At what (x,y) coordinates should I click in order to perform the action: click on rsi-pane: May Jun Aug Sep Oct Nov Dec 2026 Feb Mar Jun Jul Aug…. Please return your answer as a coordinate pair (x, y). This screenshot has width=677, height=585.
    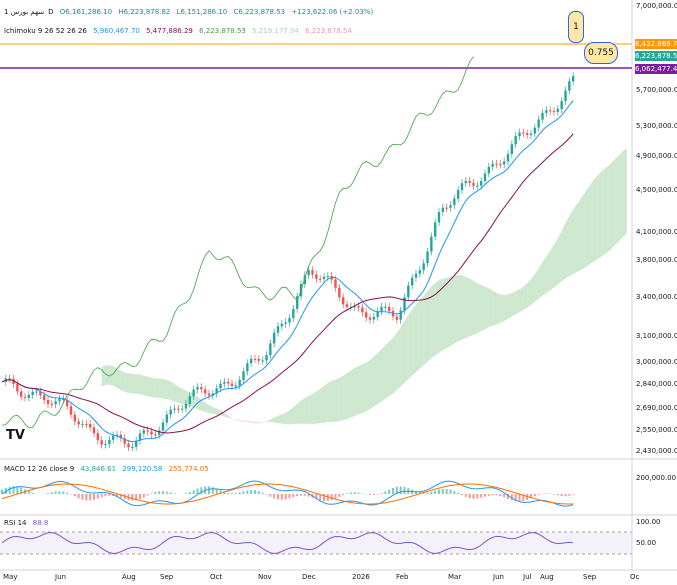
    Looking at the image, I should click on (338, 550).